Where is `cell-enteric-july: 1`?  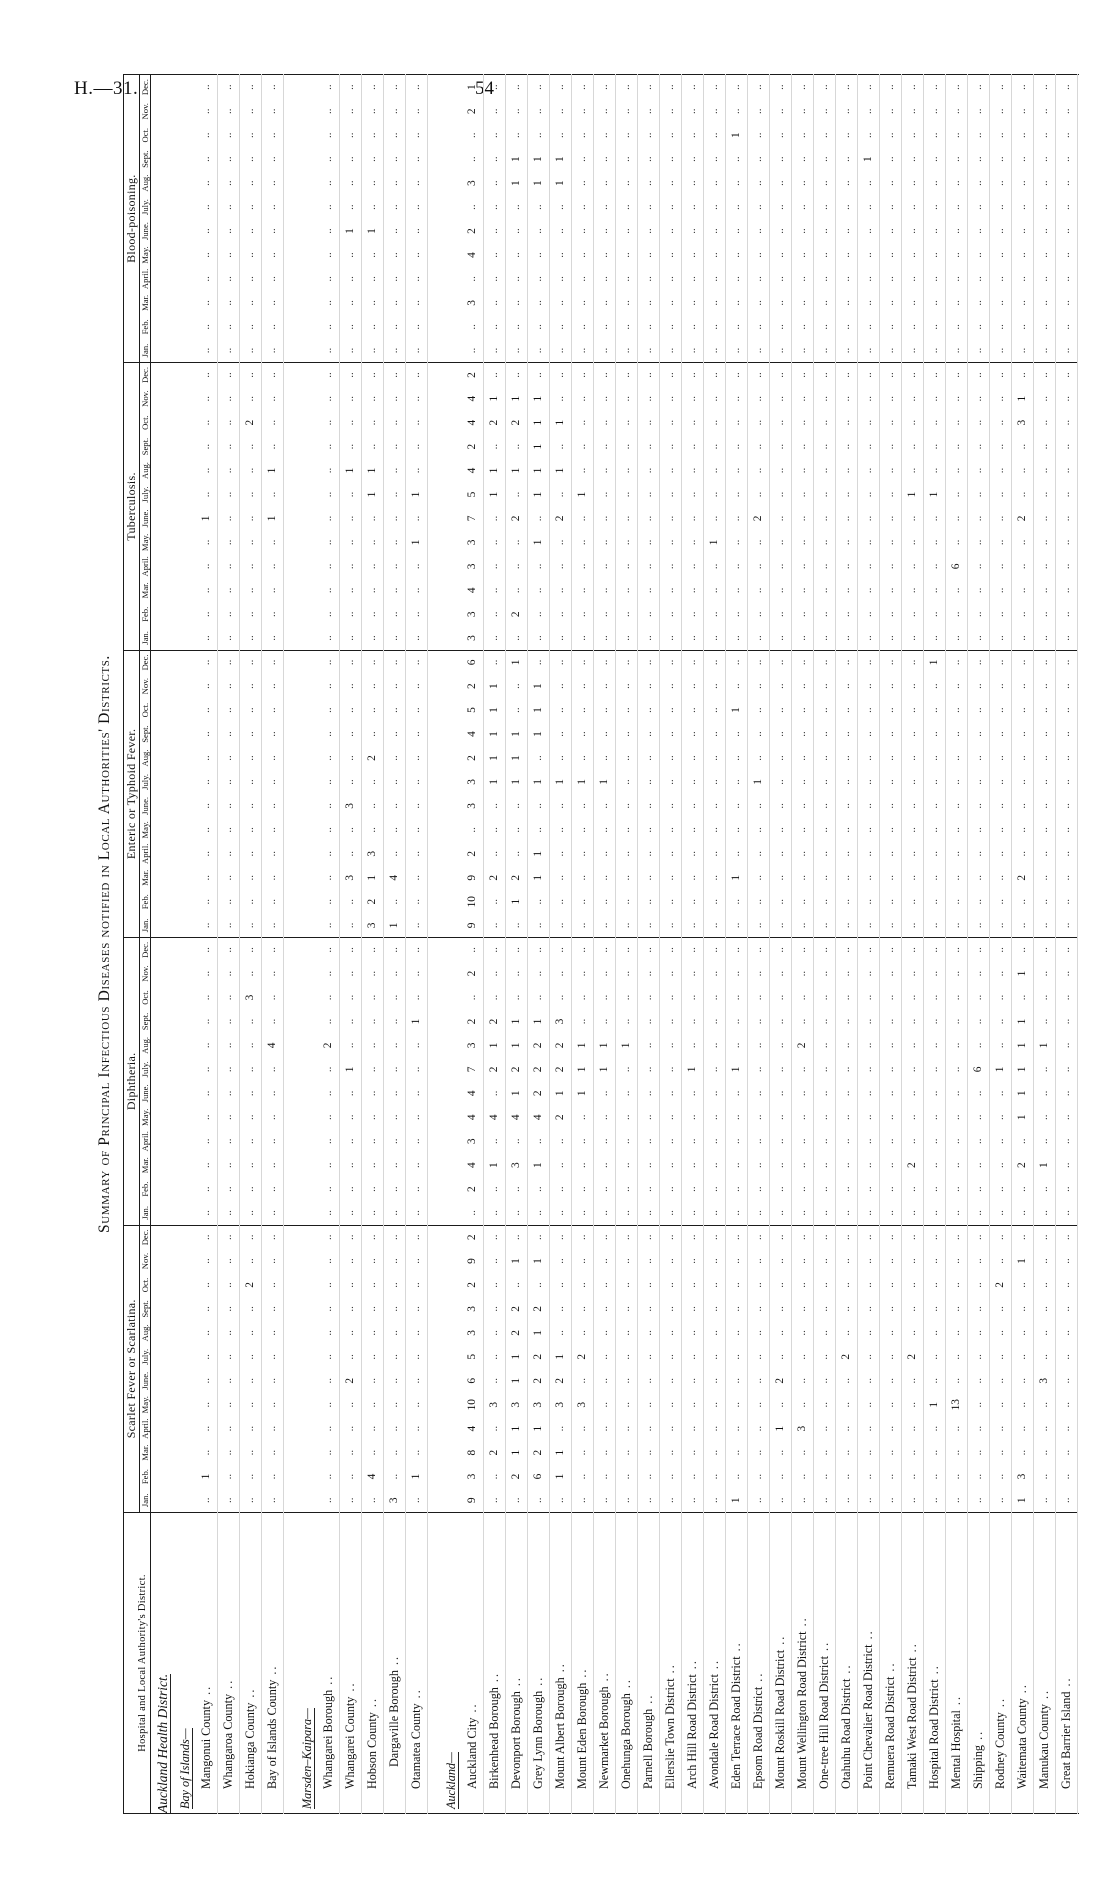
cell-enteric-july: 1 is located at coordinates (758, 781).